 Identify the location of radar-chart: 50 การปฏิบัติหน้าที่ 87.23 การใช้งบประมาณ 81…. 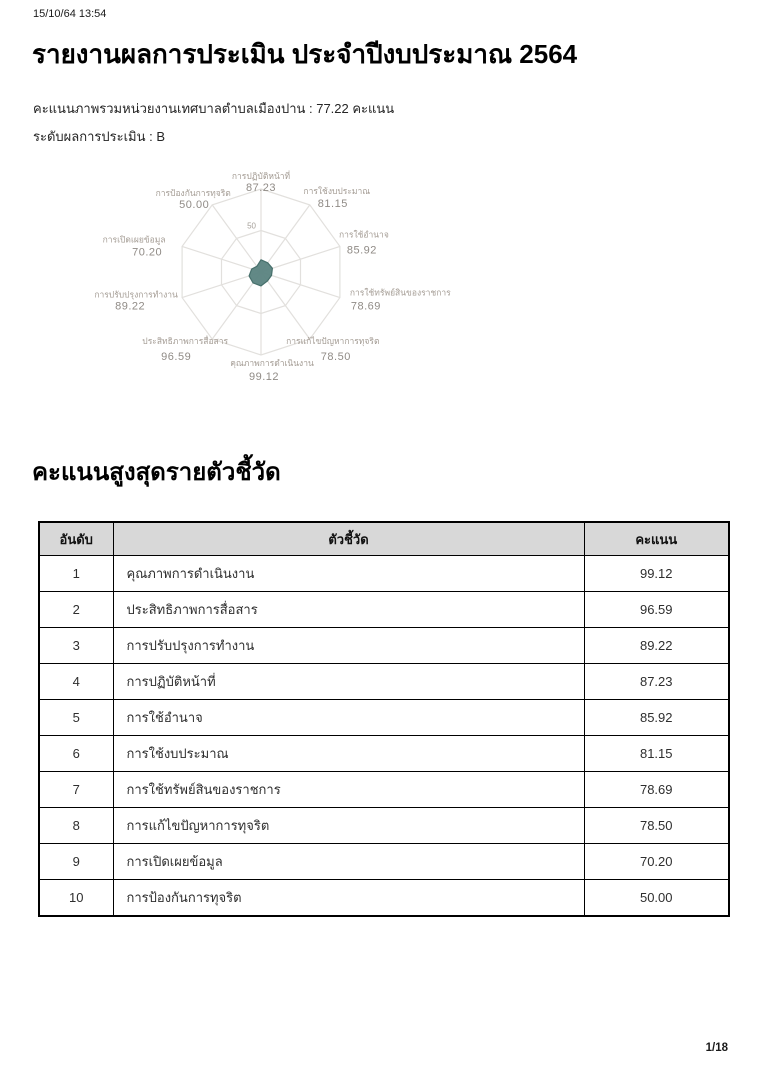
(295, 285).